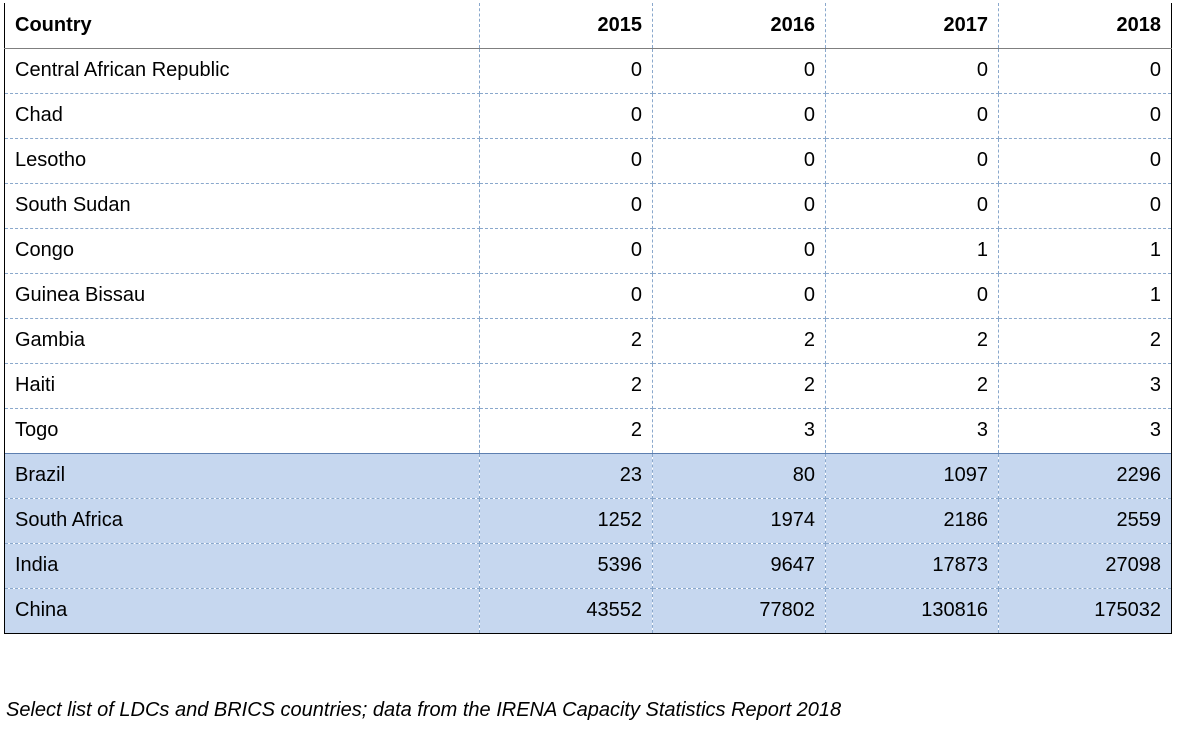 This screenshot has width=1180, height=732. I want to click on table-row: Lesotho 0 0 0 0, so click(588, 161).